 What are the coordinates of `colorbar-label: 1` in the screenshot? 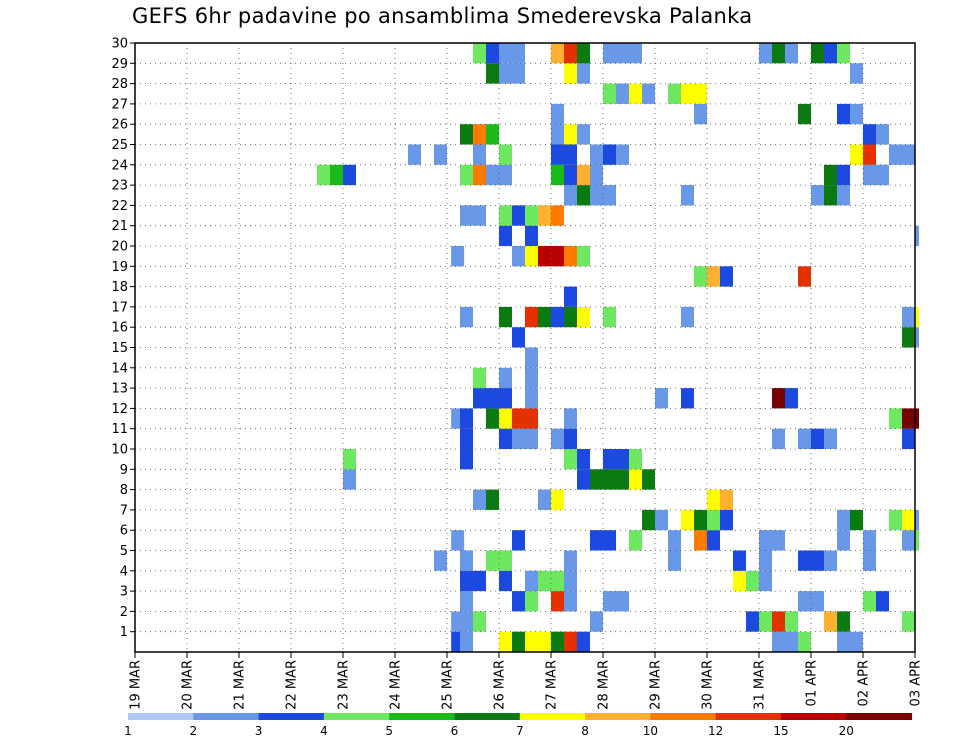 It's located at (128, 731).